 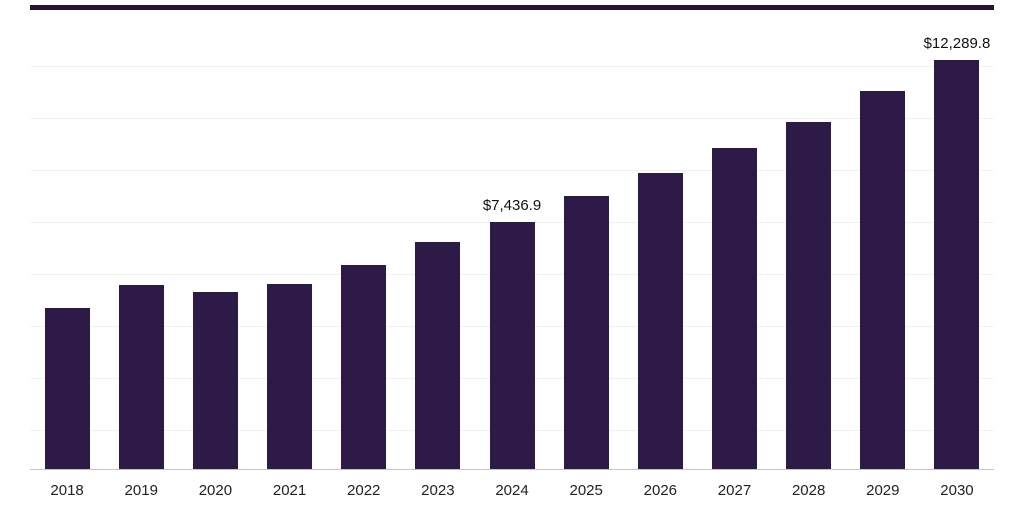 What do you see at coordinates (438, 355) in the screenshot?
I see `bar-2023` at bounding box center [438, 355].